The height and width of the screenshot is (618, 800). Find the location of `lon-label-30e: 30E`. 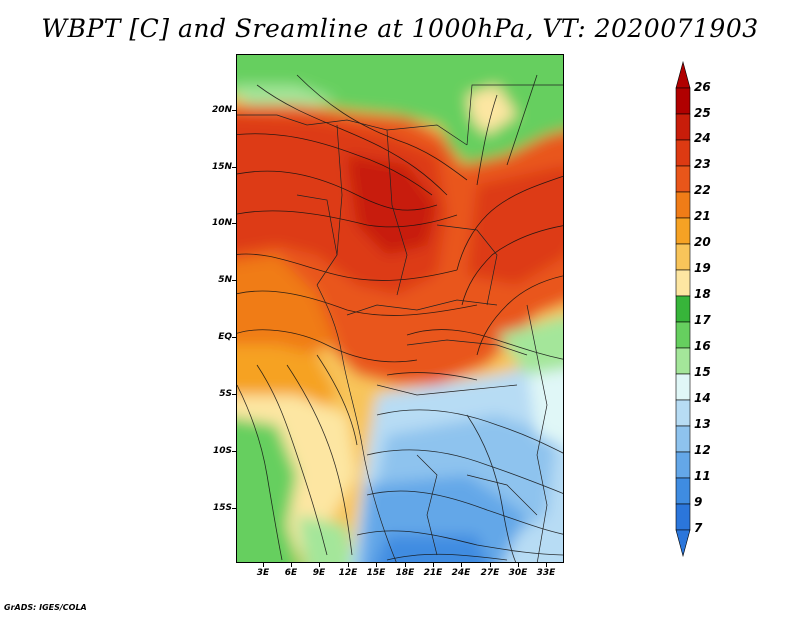

lon-label-30e: 30E is located at coordinates (518, 573).